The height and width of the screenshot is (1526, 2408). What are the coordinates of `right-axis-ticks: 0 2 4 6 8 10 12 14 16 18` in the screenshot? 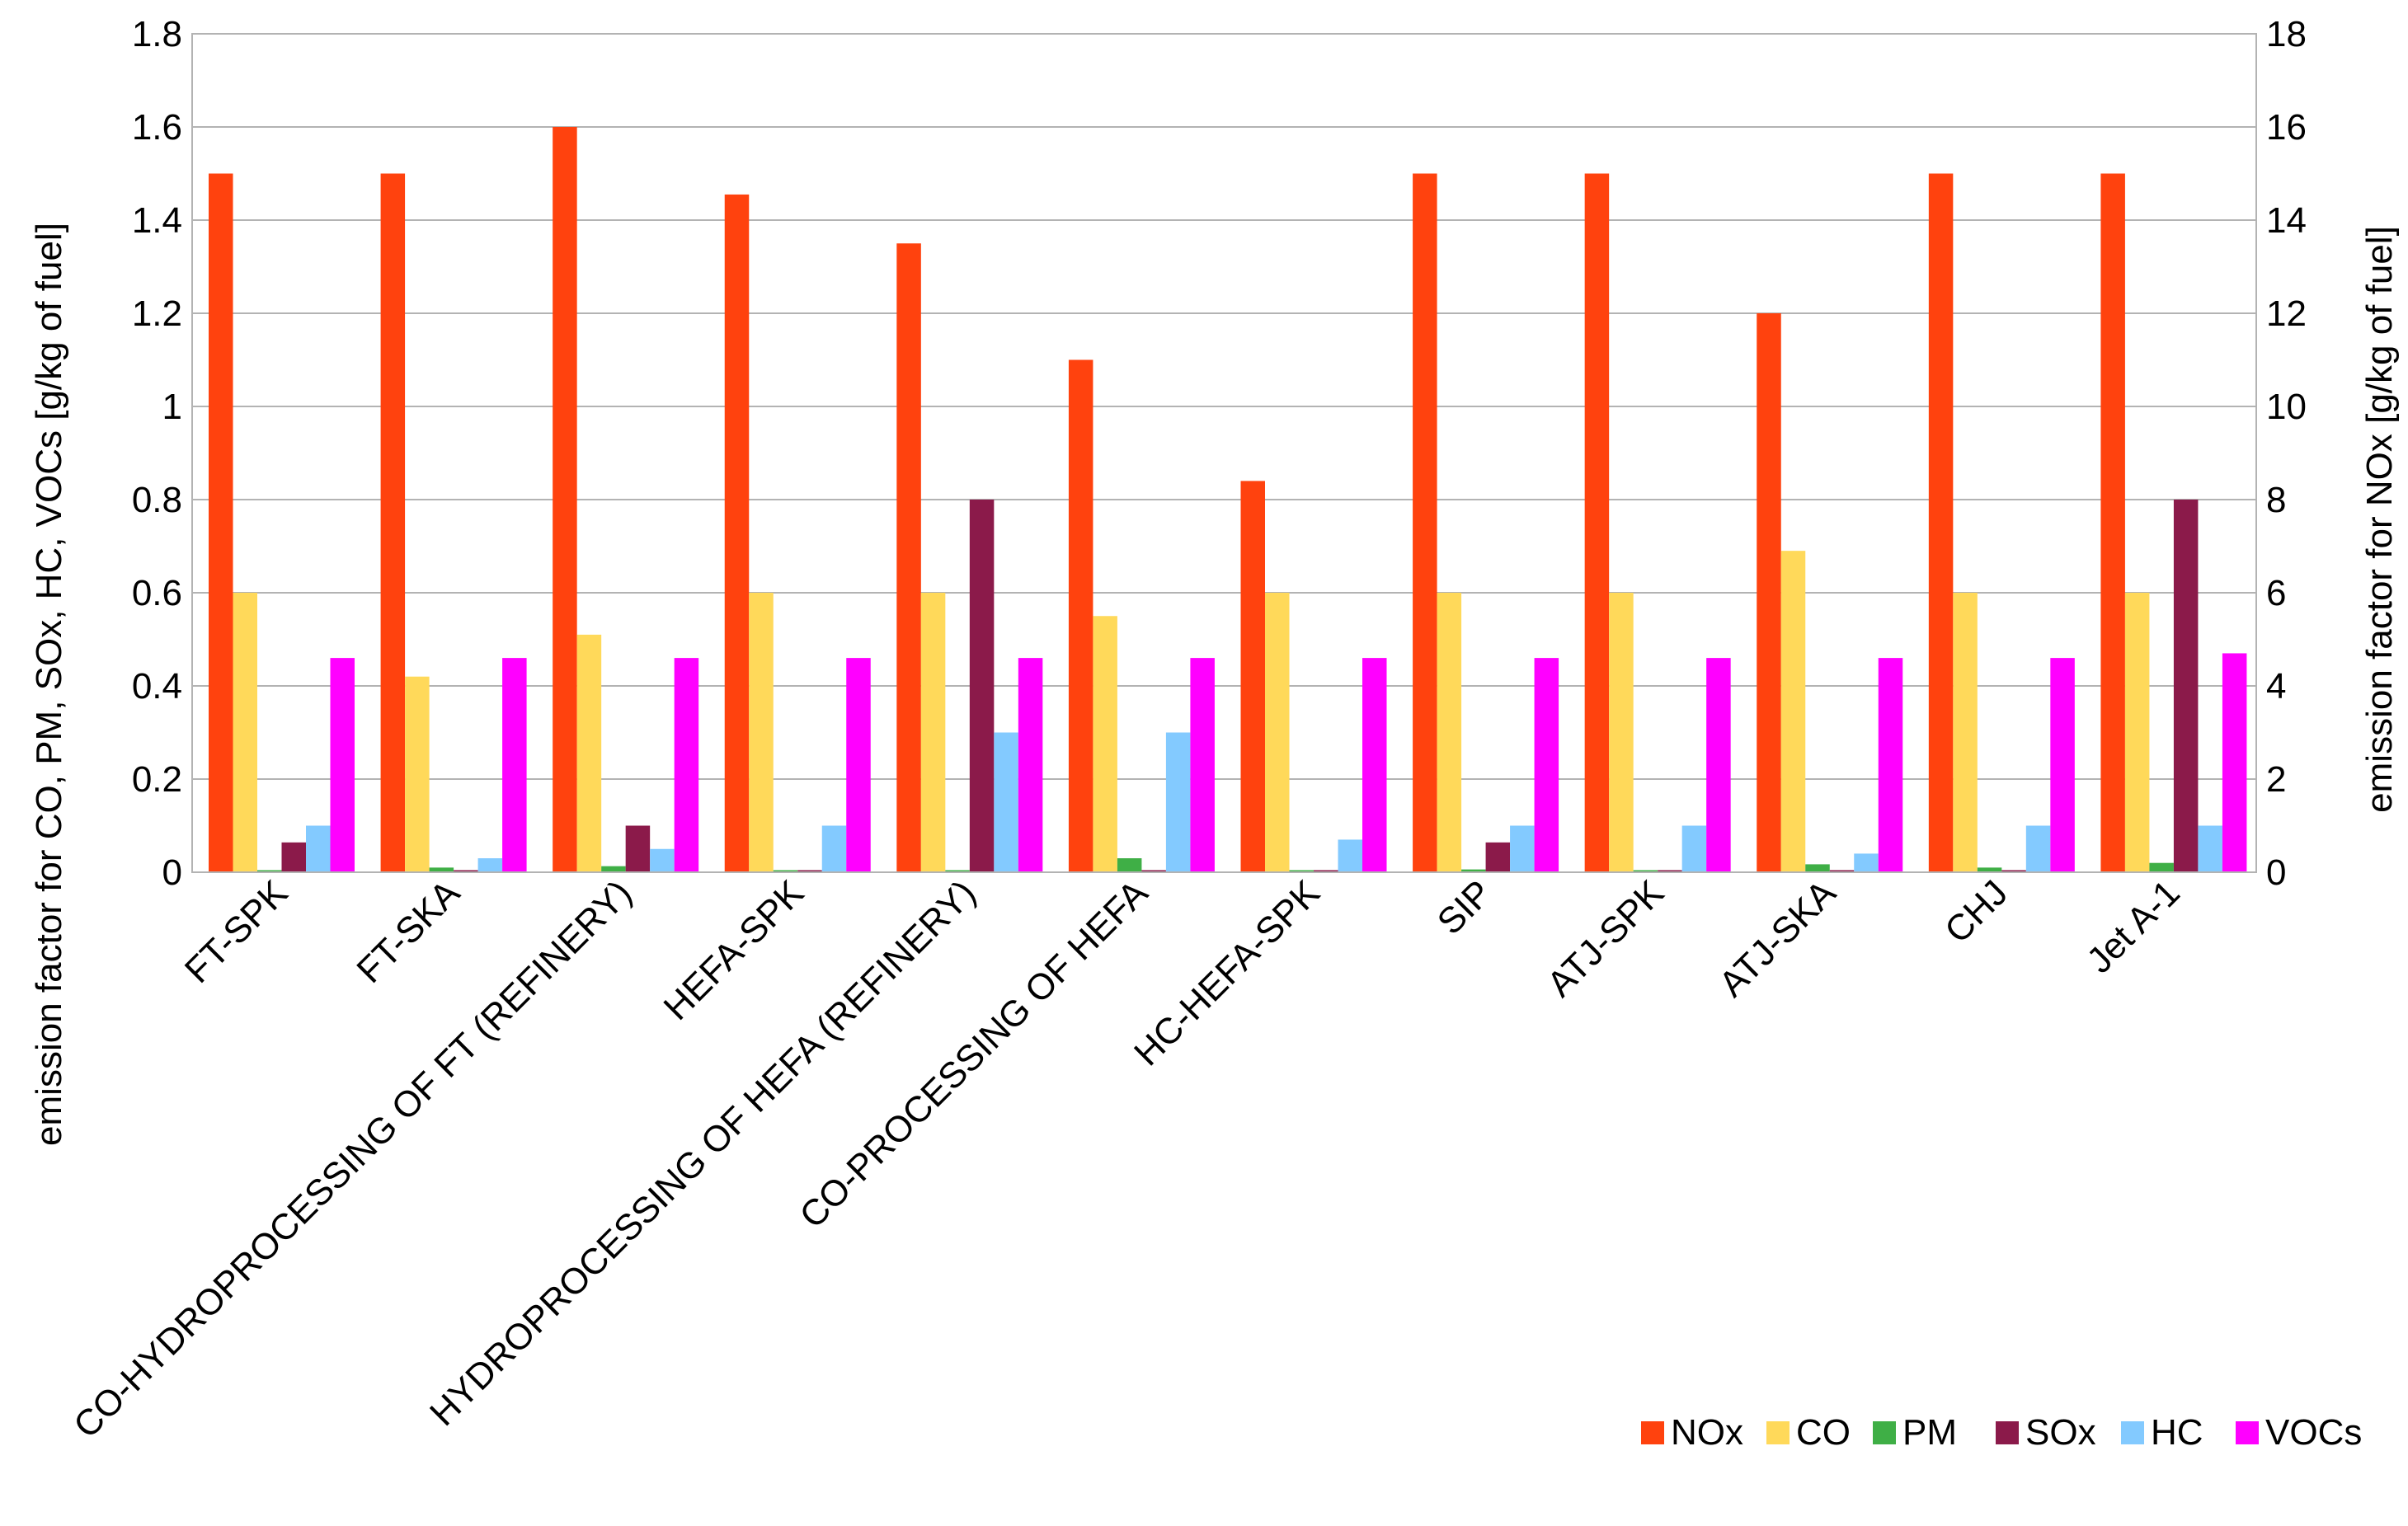 It's located at (2286, 454).